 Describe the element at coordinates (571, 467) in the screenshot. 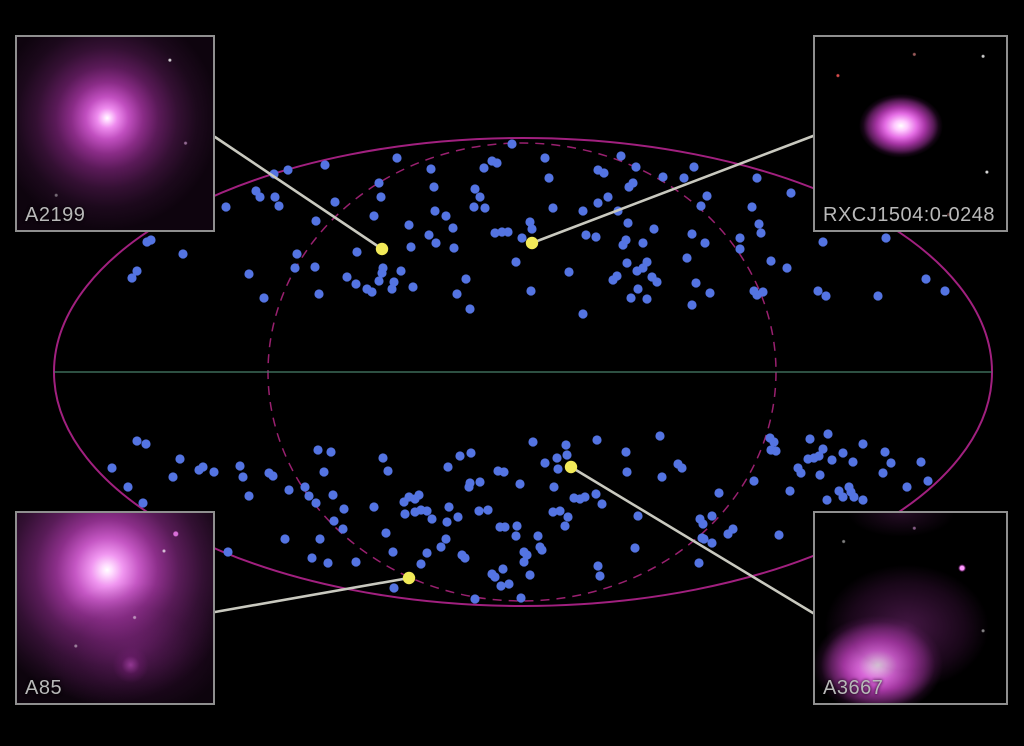

I see `highlighted-cluster-dot-a3667` at that location.